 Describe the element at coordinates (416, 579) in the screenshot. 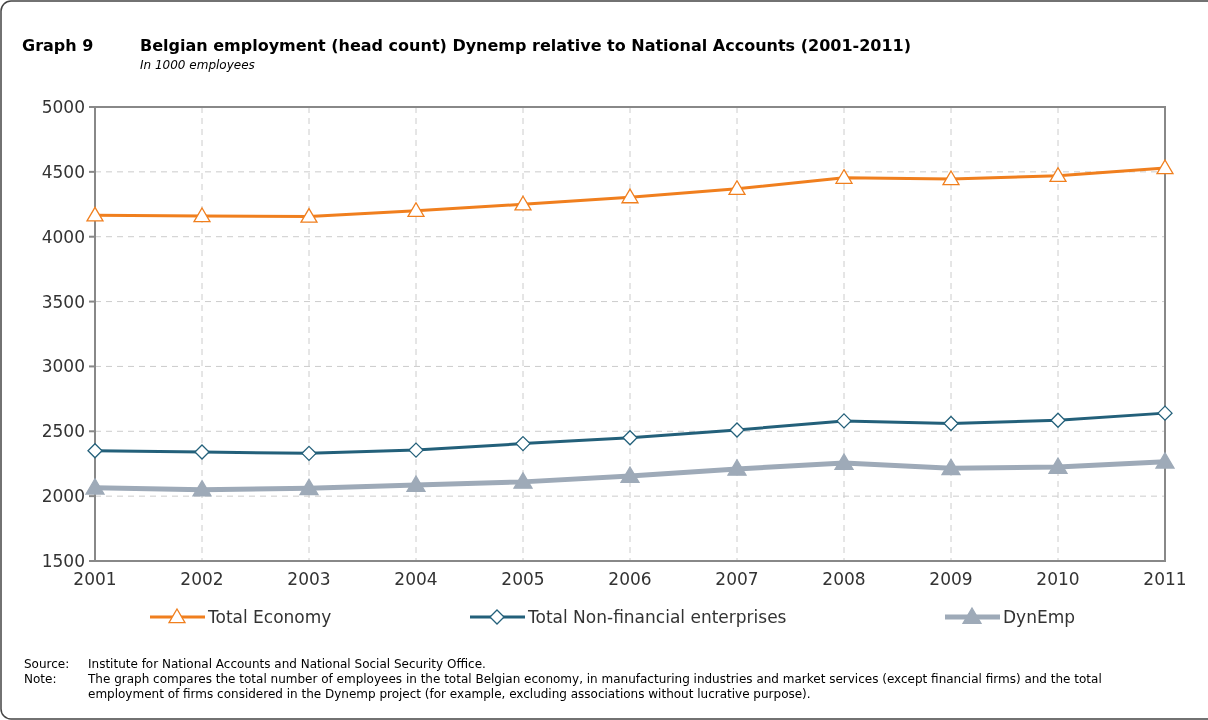

I see `x-tick-label: 2004` at that location.